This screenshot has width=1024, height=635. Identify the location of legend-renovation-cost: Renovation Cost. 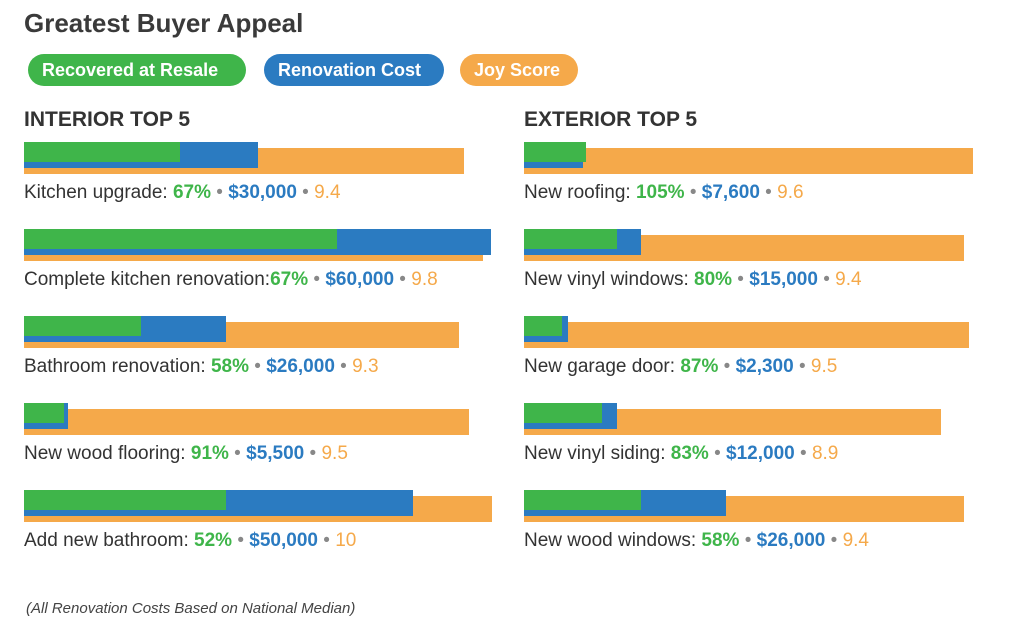
(354, 70).